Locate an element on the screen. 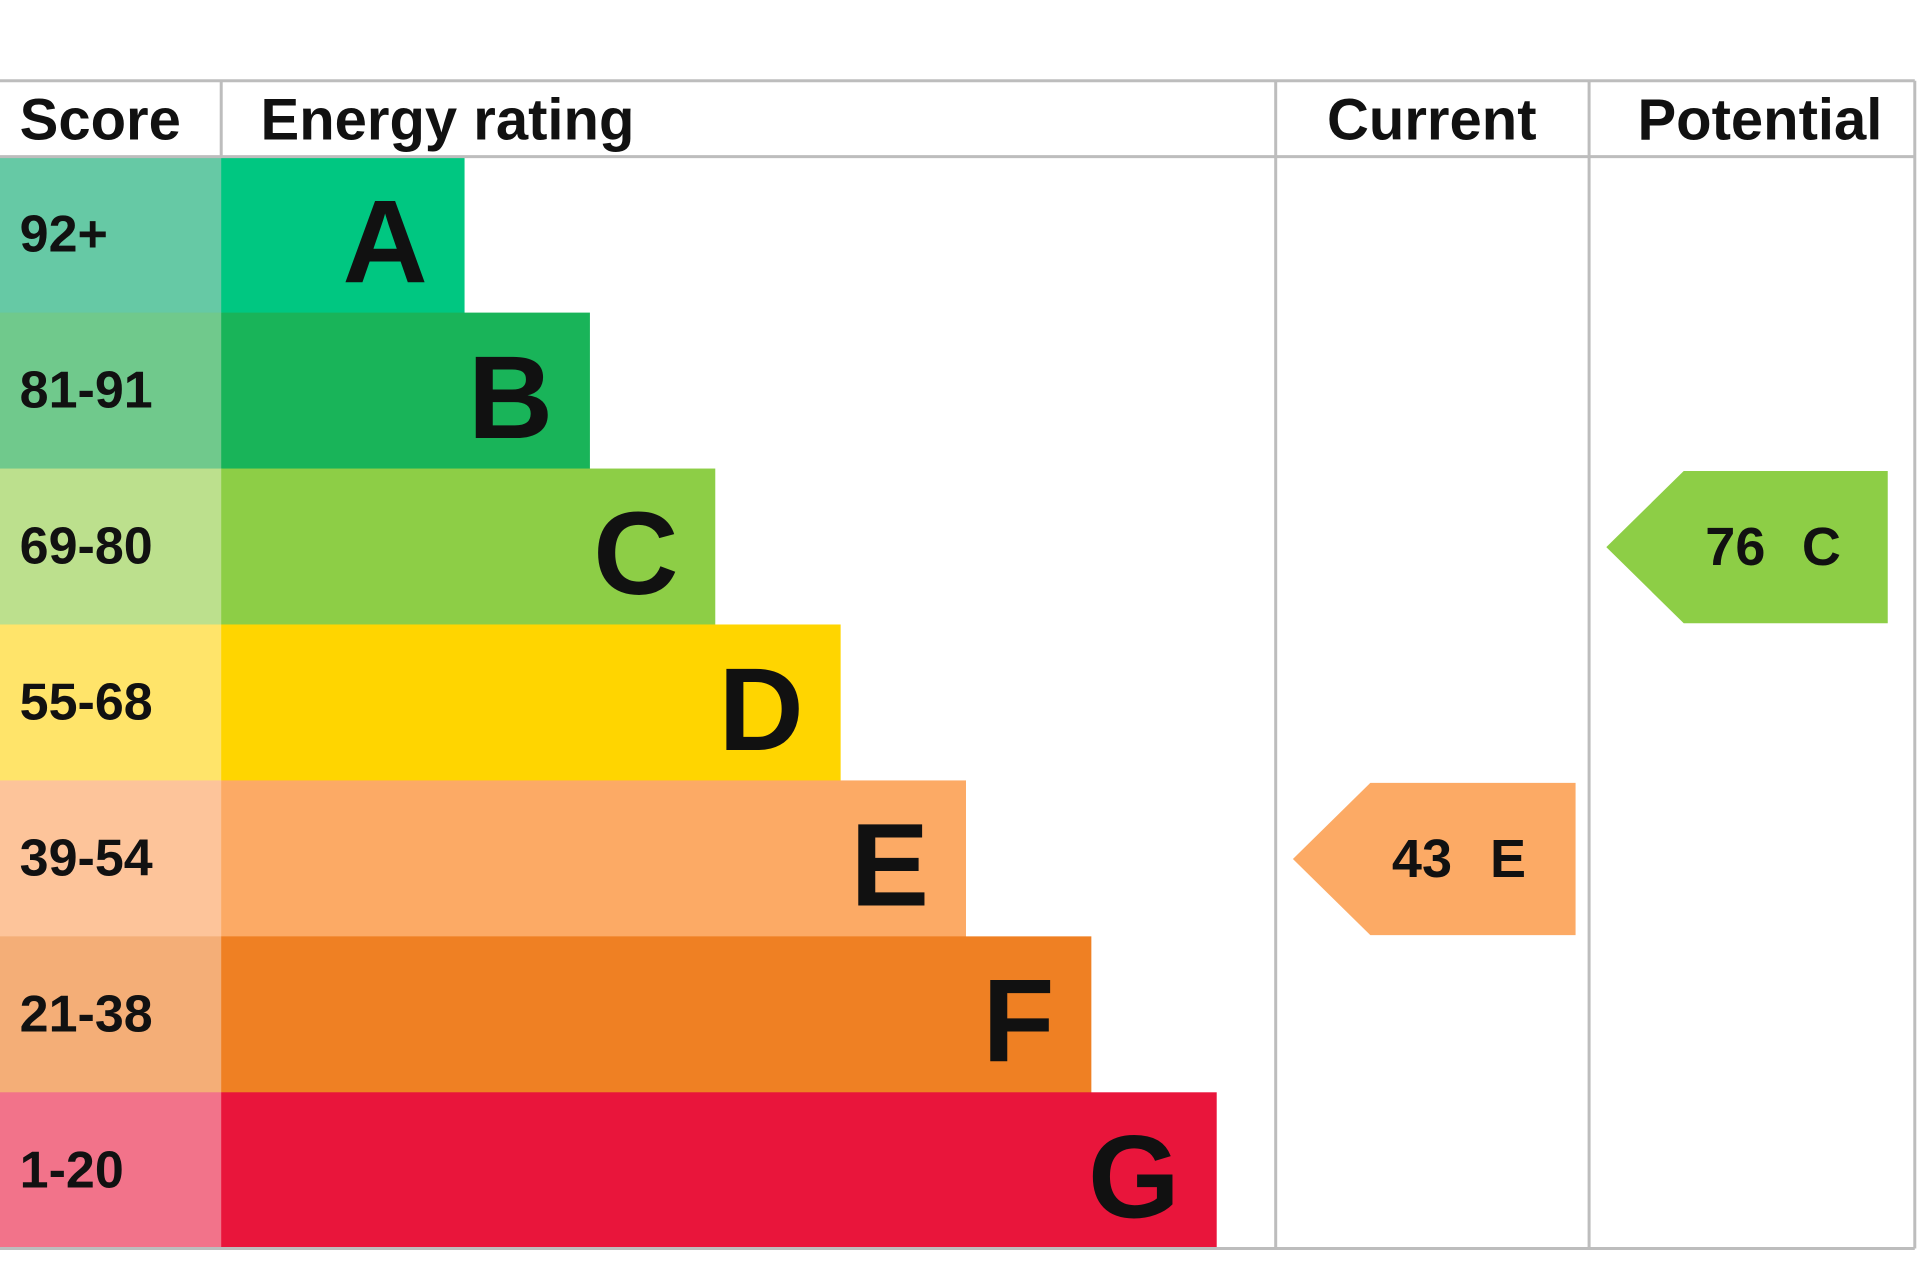 The height and width of the screenshot is (1285, 1920). score-label: 55-68 is located at coordinates (86, 702).